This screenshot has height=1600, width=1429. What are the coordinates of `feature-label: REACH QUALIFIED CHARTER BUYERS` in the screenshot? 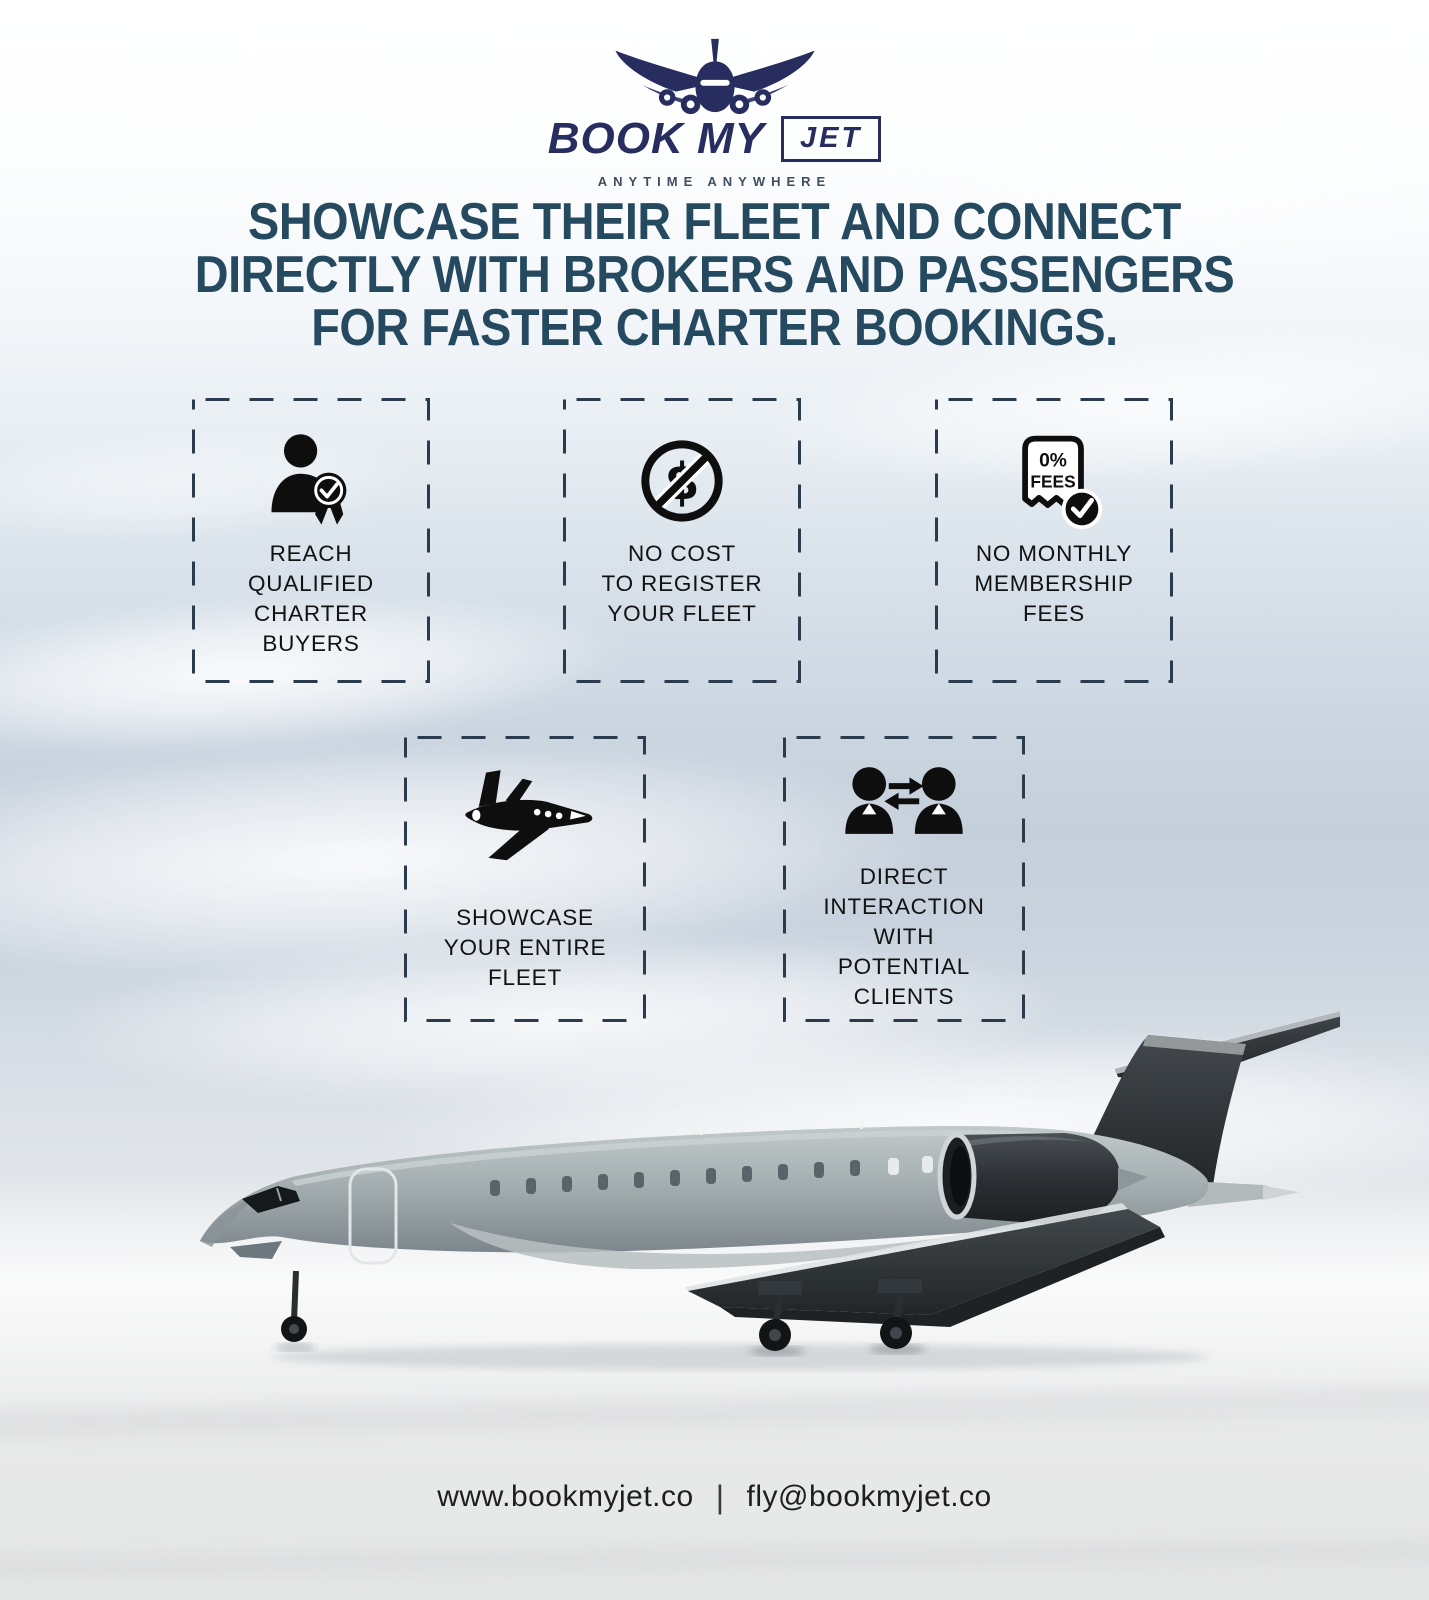 It's located at (311, 598).